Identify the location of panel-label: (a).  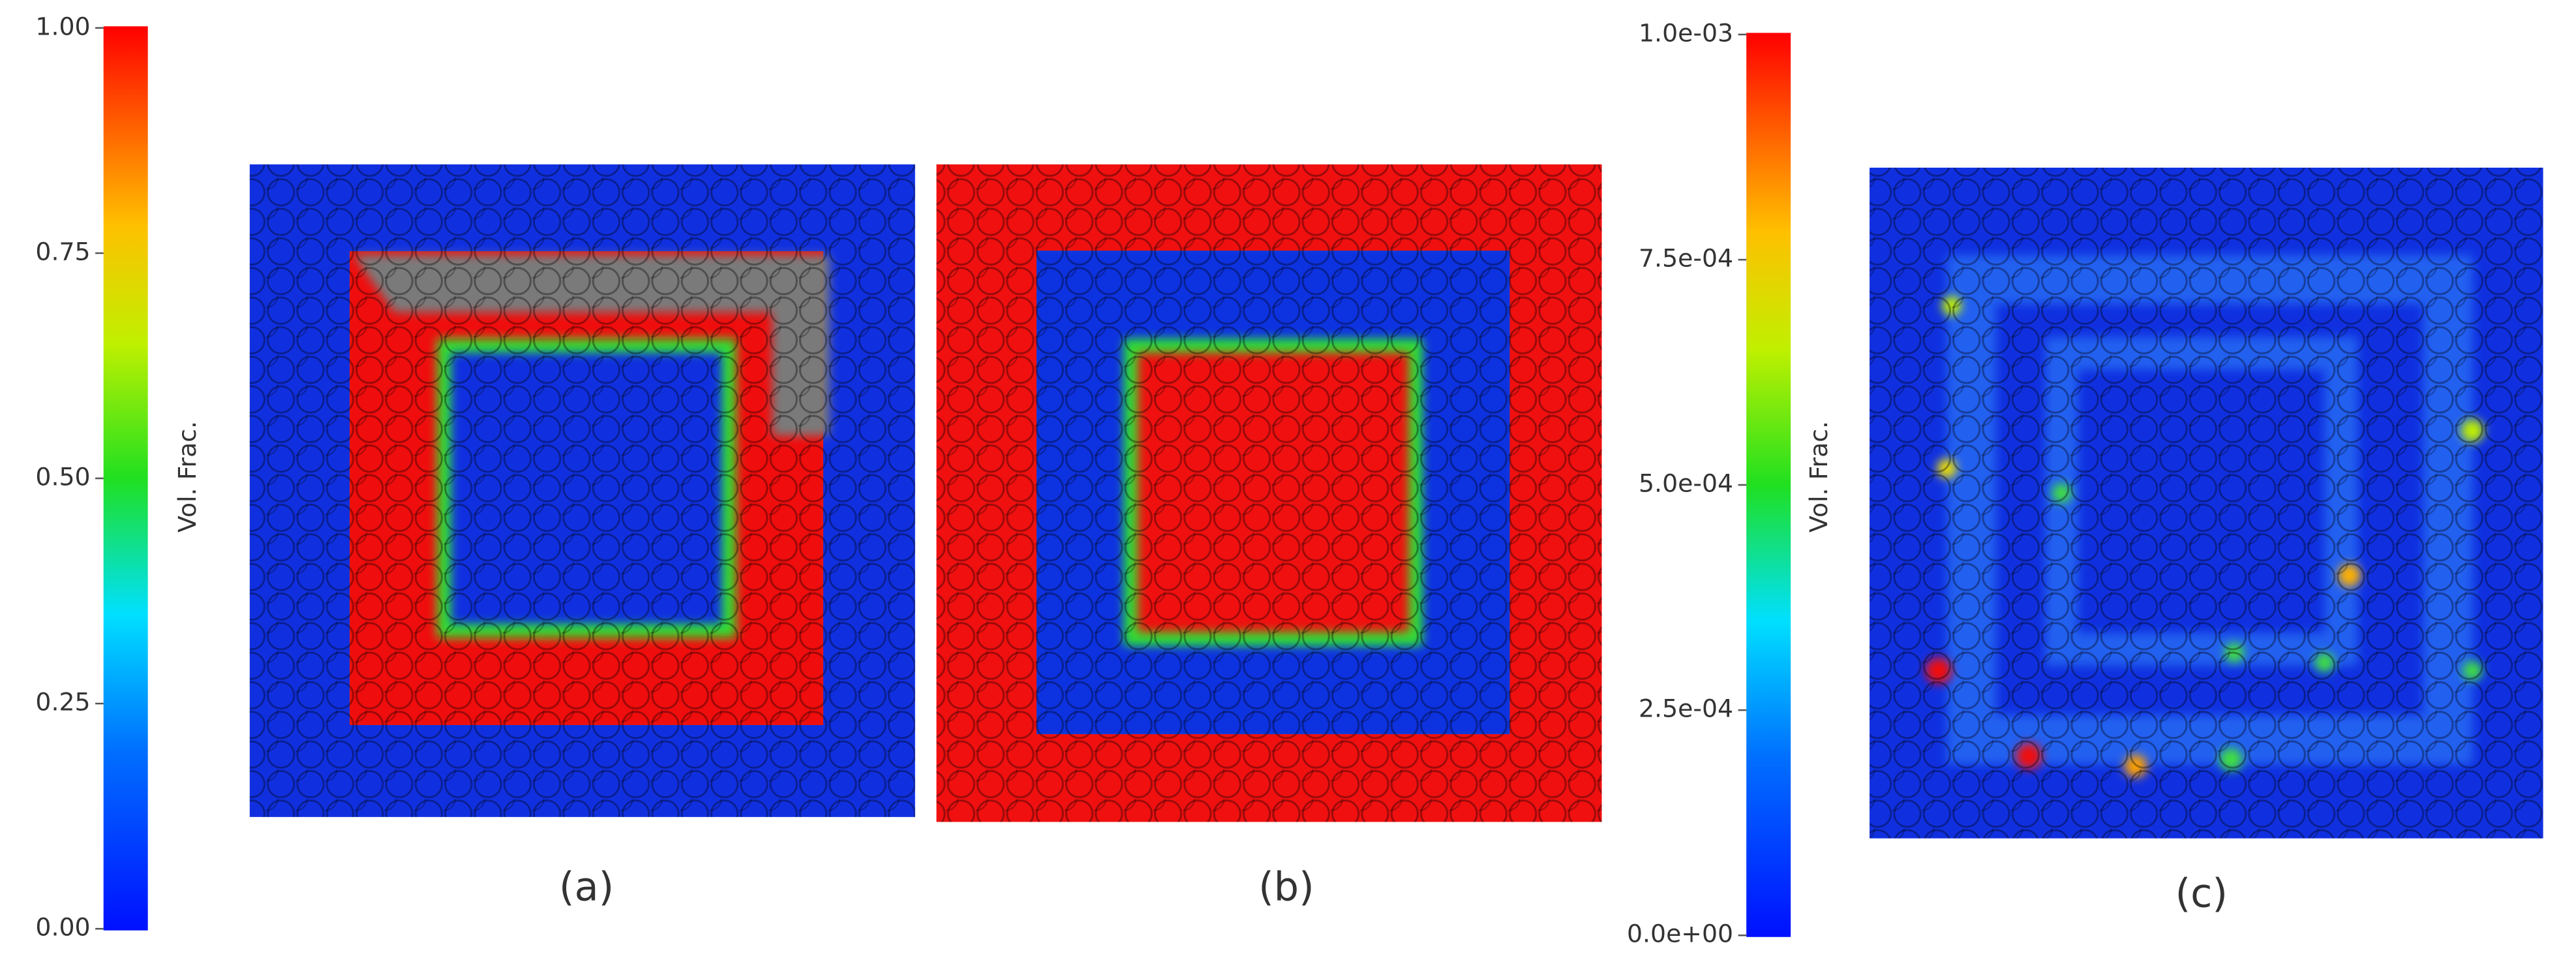
(586, 887).